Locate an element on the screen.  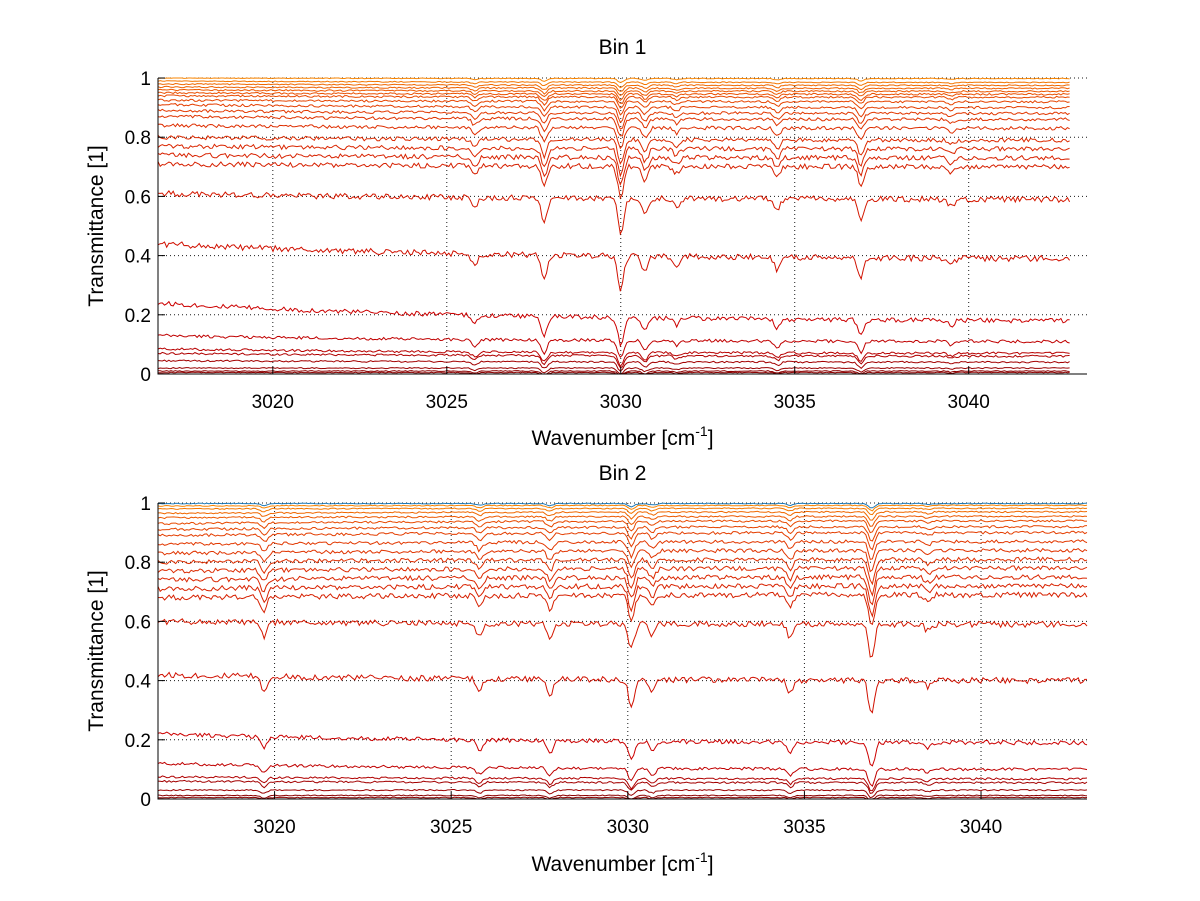
chart-title: Bin 2 is located at coordinates (623, 473).